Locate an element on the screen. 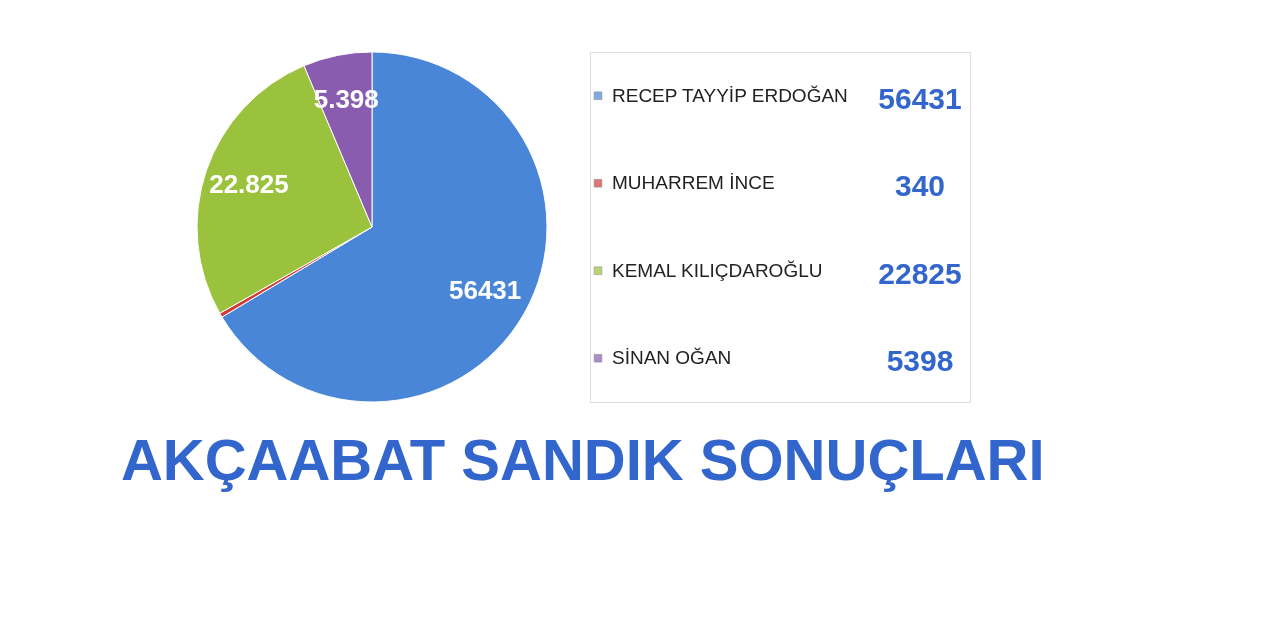 The image size is (1280, 640). text: 56431 is located at coordinates (920, 98).